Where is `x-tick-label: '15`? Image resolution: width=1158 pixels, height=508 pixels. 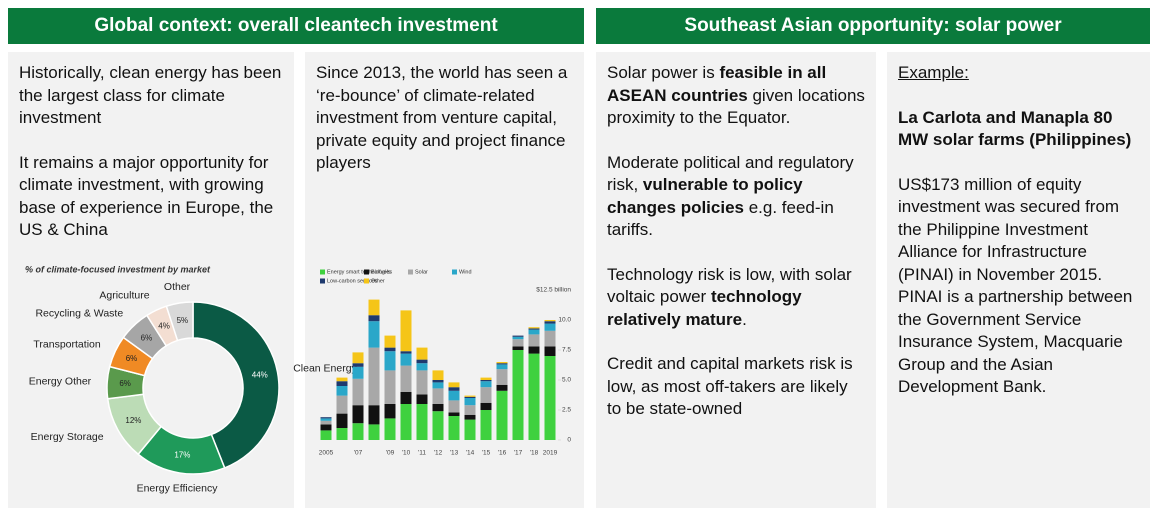 x-tick-label: '15 is located at coordinates (486, 453).